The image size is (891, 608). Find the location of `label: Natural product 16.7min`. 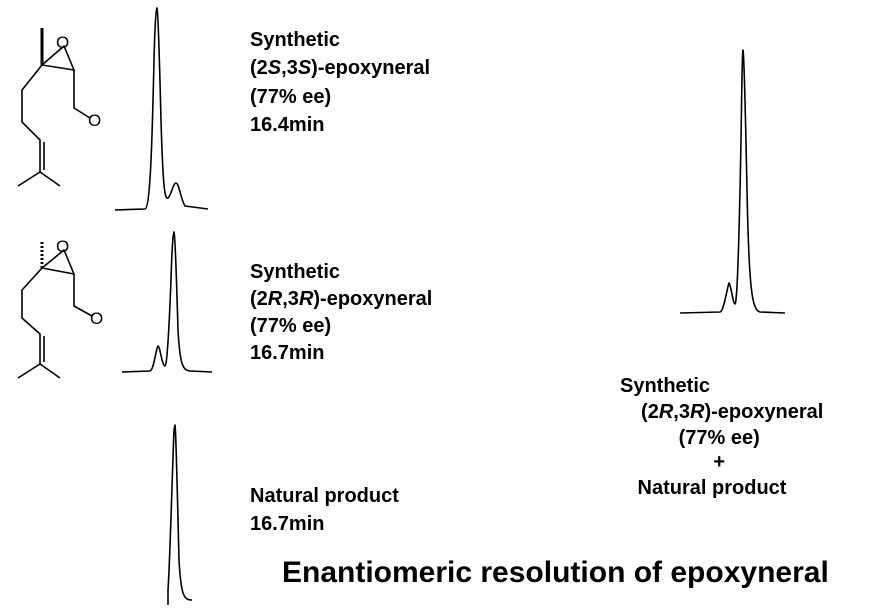

label: Natural product 16.7min is located at coordinates (327, 510).